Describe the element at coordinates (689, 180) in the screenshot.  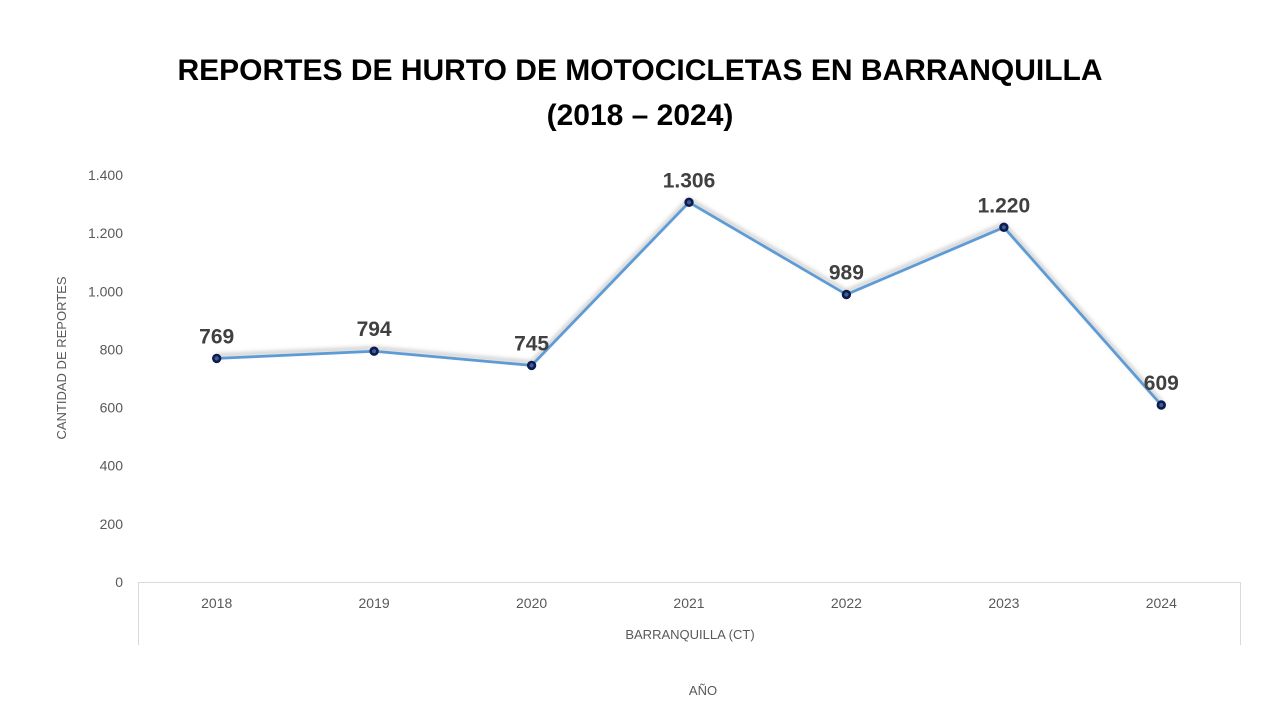
I see `data-label: 1.306` at that location.